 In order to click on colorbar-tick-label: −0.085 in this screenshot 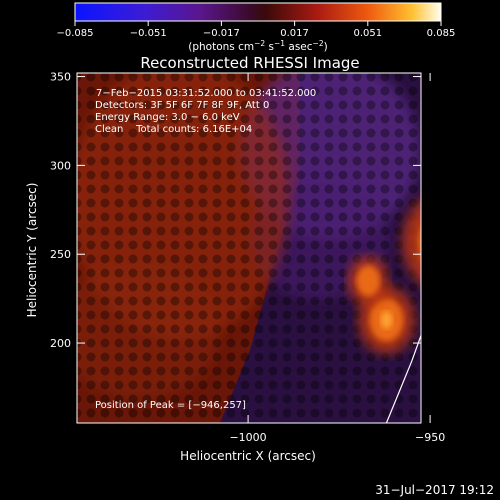, I will do `click(74, 33)`.